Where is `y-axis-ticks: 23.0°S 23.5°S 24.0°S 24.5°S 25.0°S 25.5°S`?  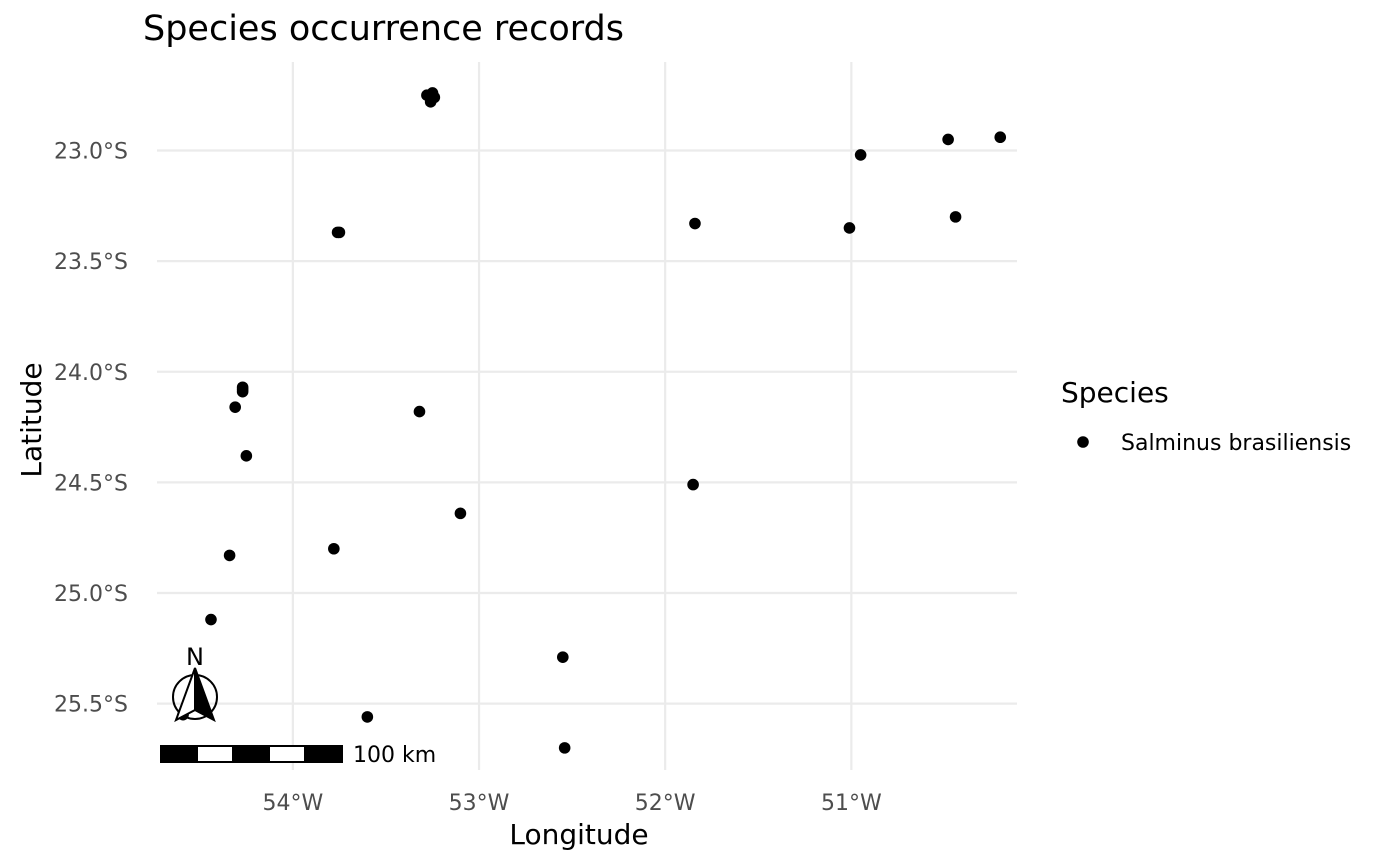
y-axis-ticks: 23.0°S 23.5°S 24.0°S 24.5°S 25.0°S 25.5°S is located at coordinates (91, 429).